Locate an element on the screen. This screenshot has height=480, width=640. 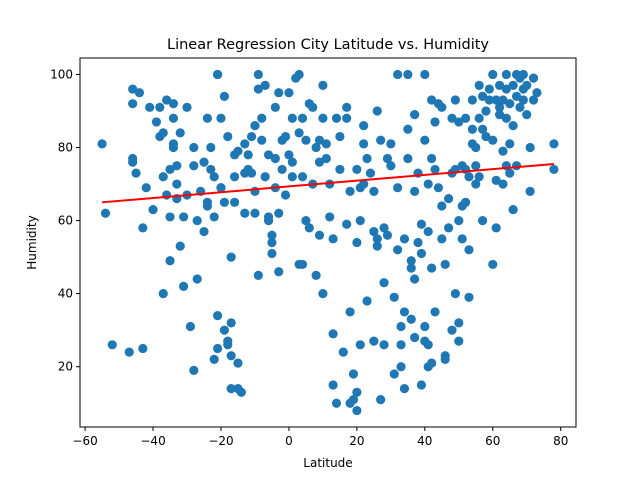
regression-layer is located at coordinates (328, 183).